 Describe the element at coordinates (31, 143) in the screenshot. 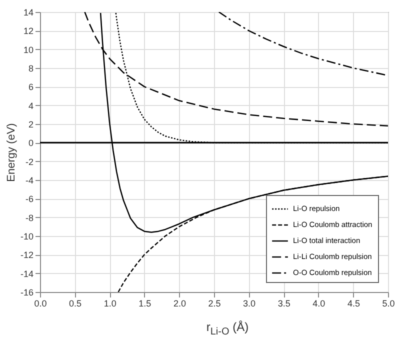

I see `y-tick-label: 0` at that location.